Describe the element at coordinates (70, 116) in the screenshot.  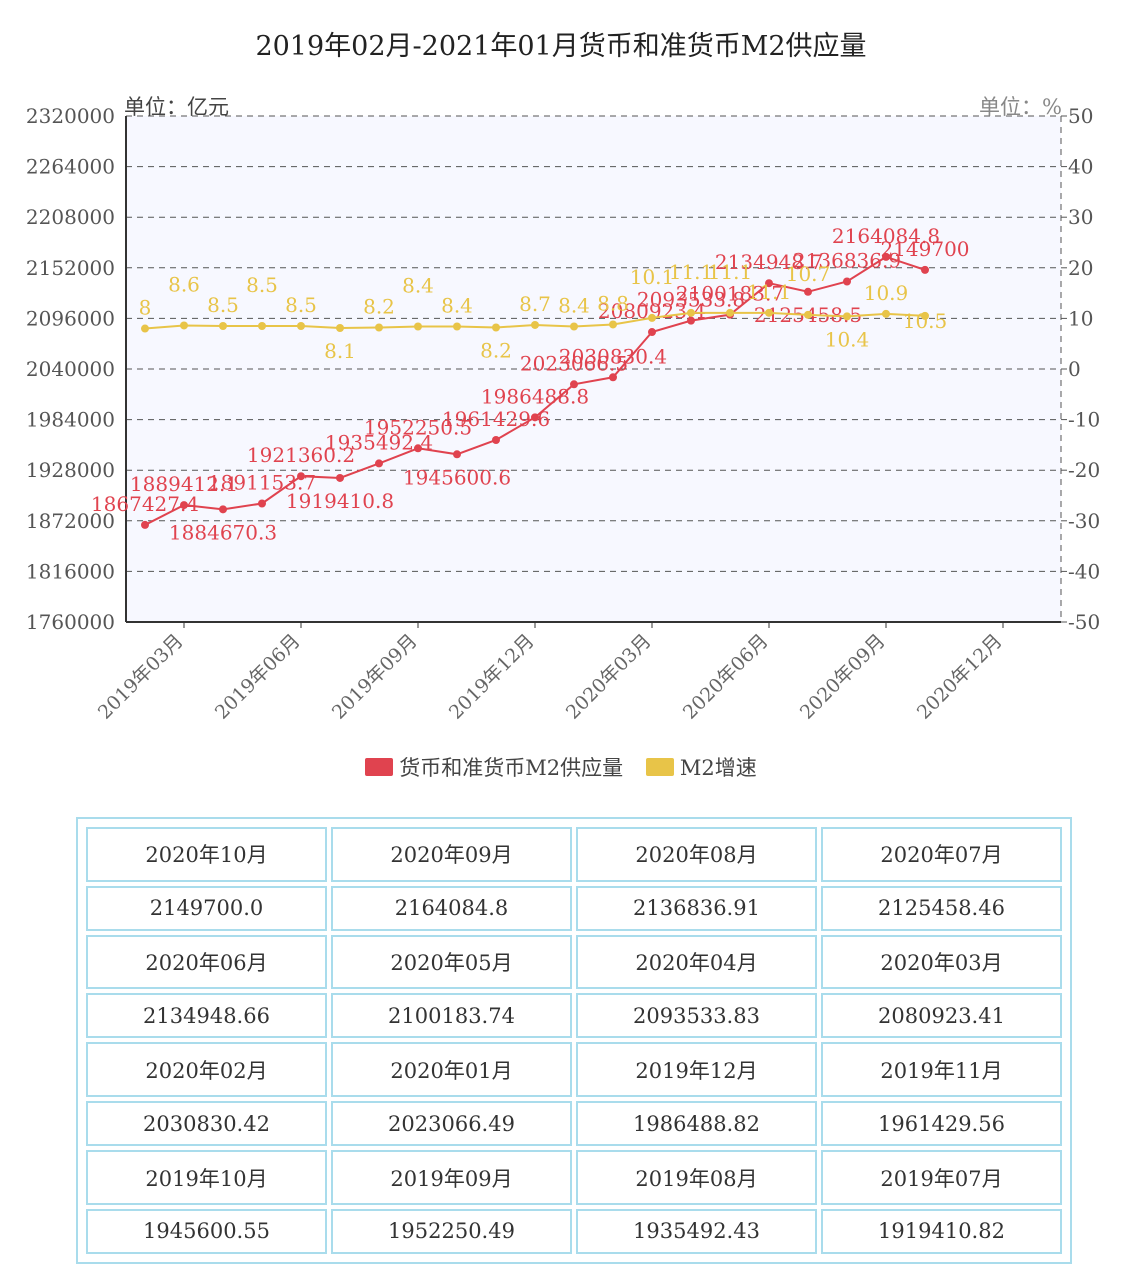
I see `y-left-tick-label: 2320000` at that location.